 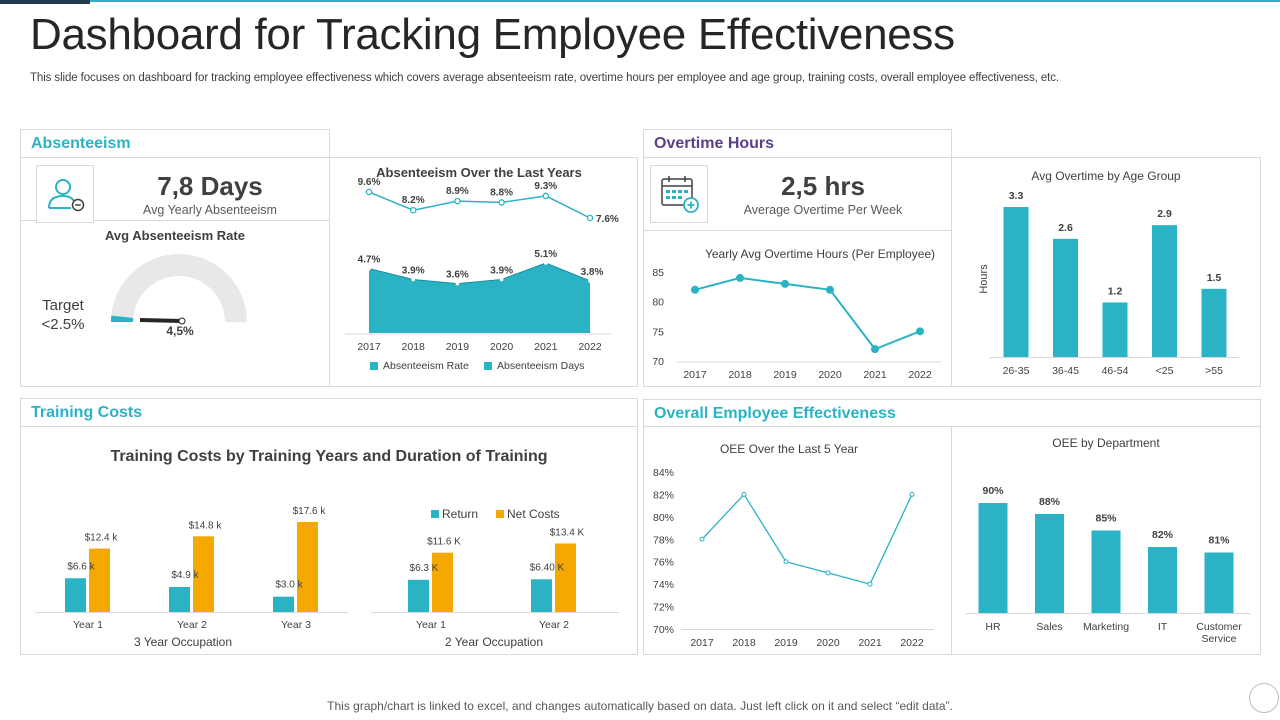 I want to click on y-tick-label: 84%, so click(x=663, y=473).